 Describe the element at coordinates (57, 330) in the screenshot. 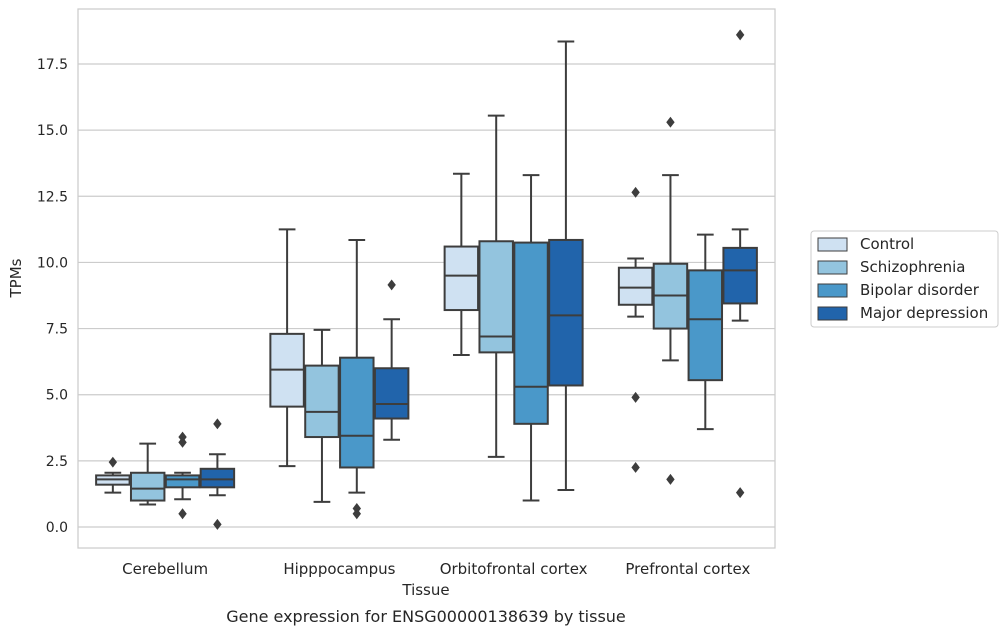

I see `y-tick-label: 7.5` at that location.